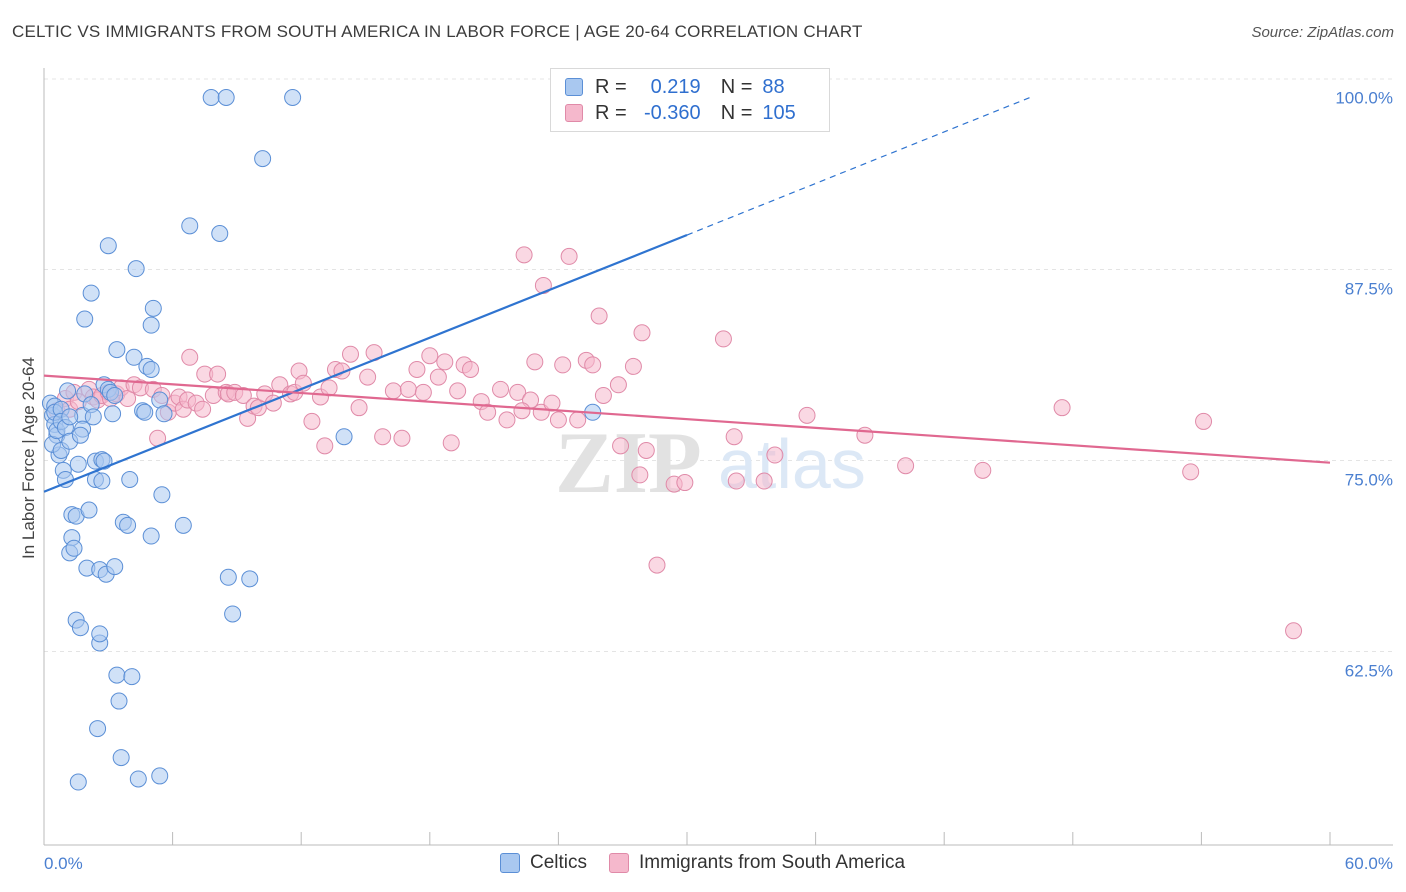  Describe the element at coordinates (1369, 289) in the screenshot. I see `y-tick-label: 87.5%` at that location.